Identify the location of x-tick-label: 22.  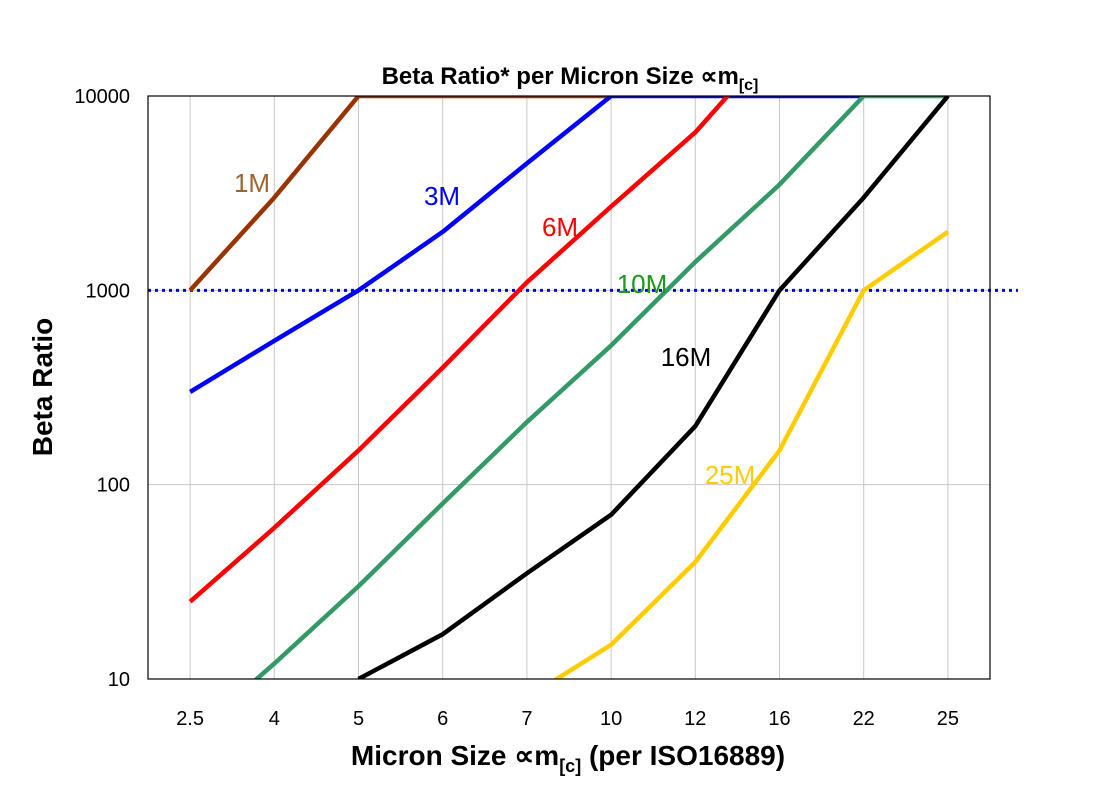
(864, 719).